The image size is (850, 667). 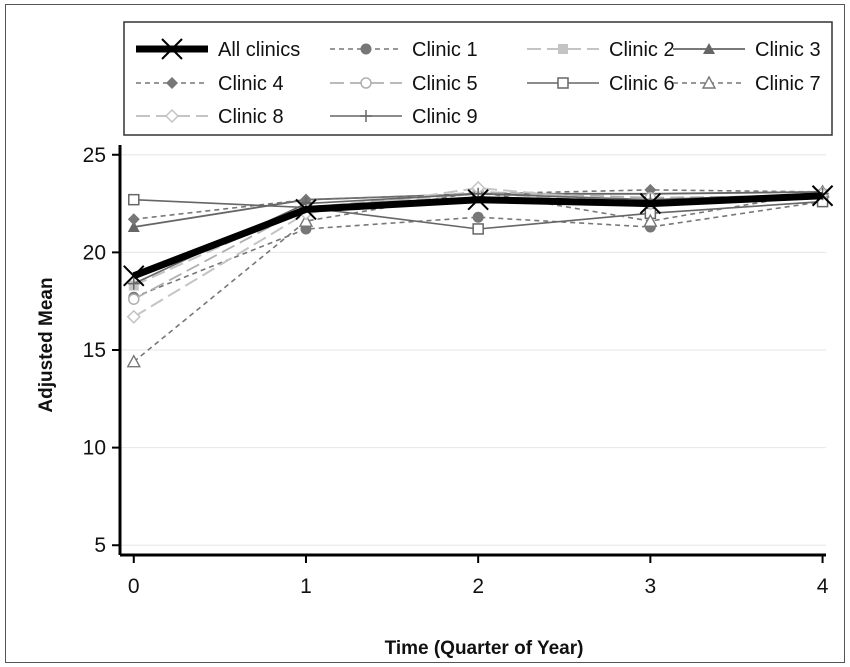 What do you see at coordinates (788, 50) in the screenshot?
I see `legend-label-clinic-3: Clinic 3` at bounding box center [788, 50].